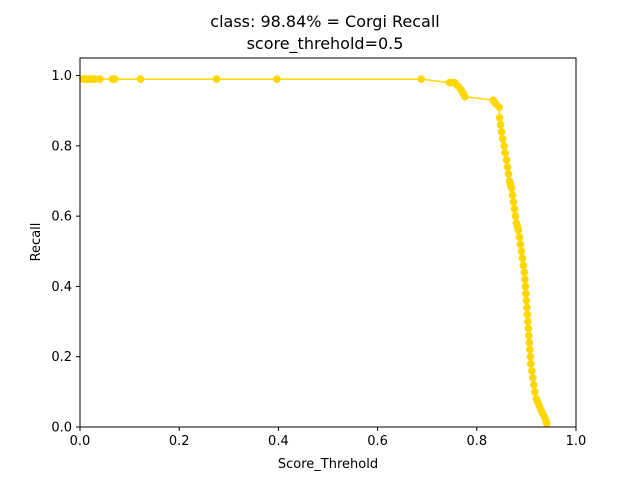 Image resolution: width=640 pixels, height=480 pixels. I want to click on y-tick-label: 0.8, so click(61, 146).